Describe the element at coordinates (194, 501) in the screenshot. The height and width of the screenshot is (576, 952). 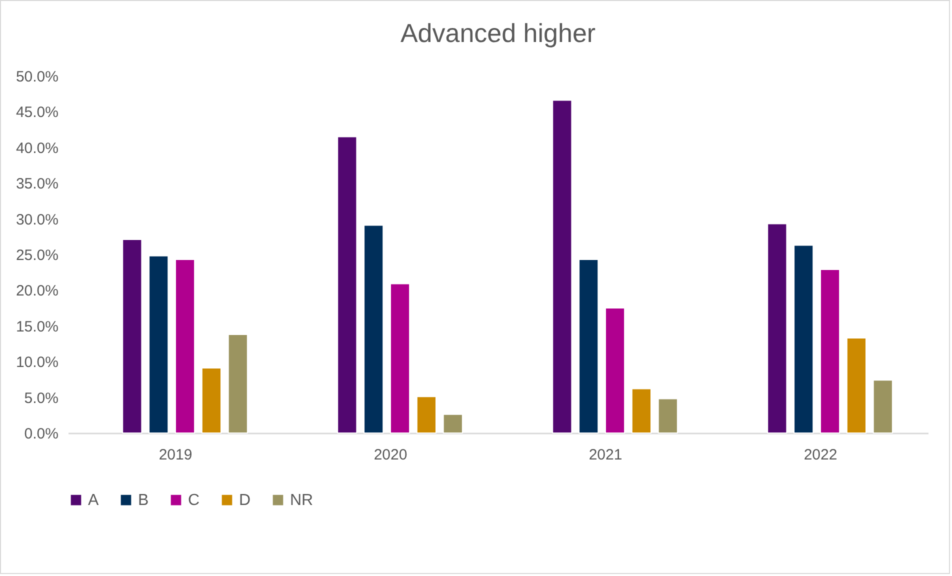
I see `legend-label: C` at that location.